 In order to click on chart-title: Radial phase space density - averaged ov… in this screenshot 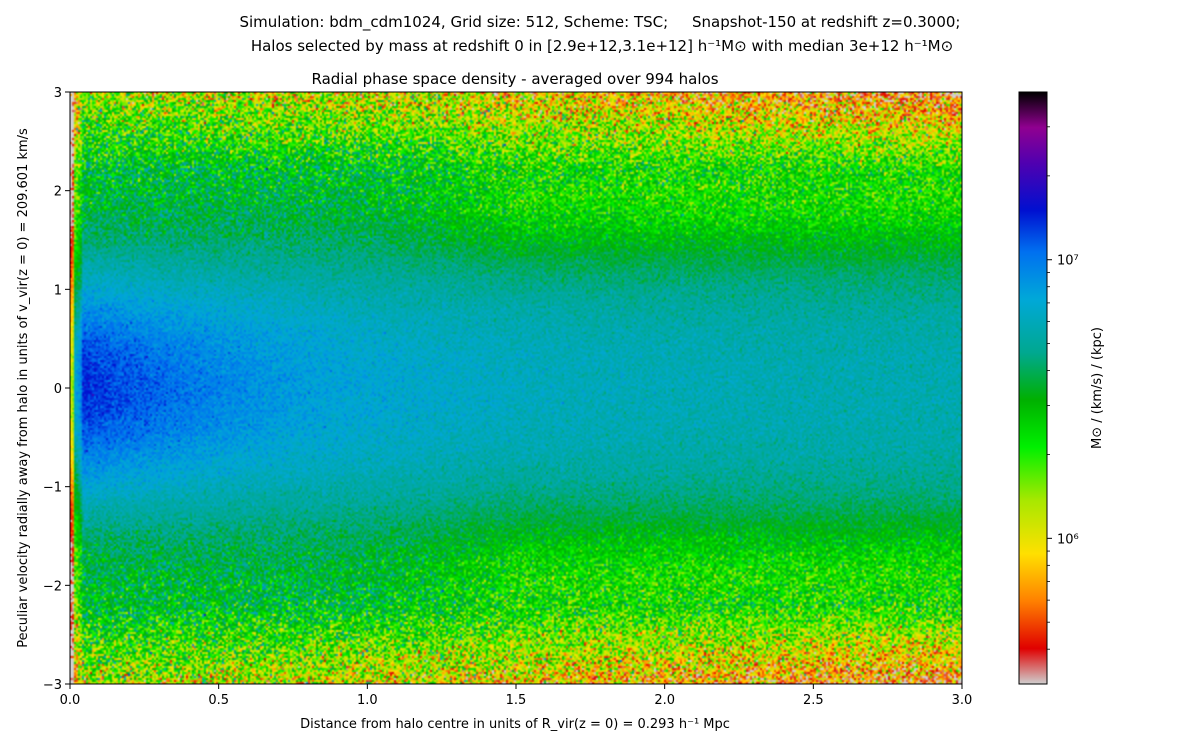, I will do `click(514, 79)`.